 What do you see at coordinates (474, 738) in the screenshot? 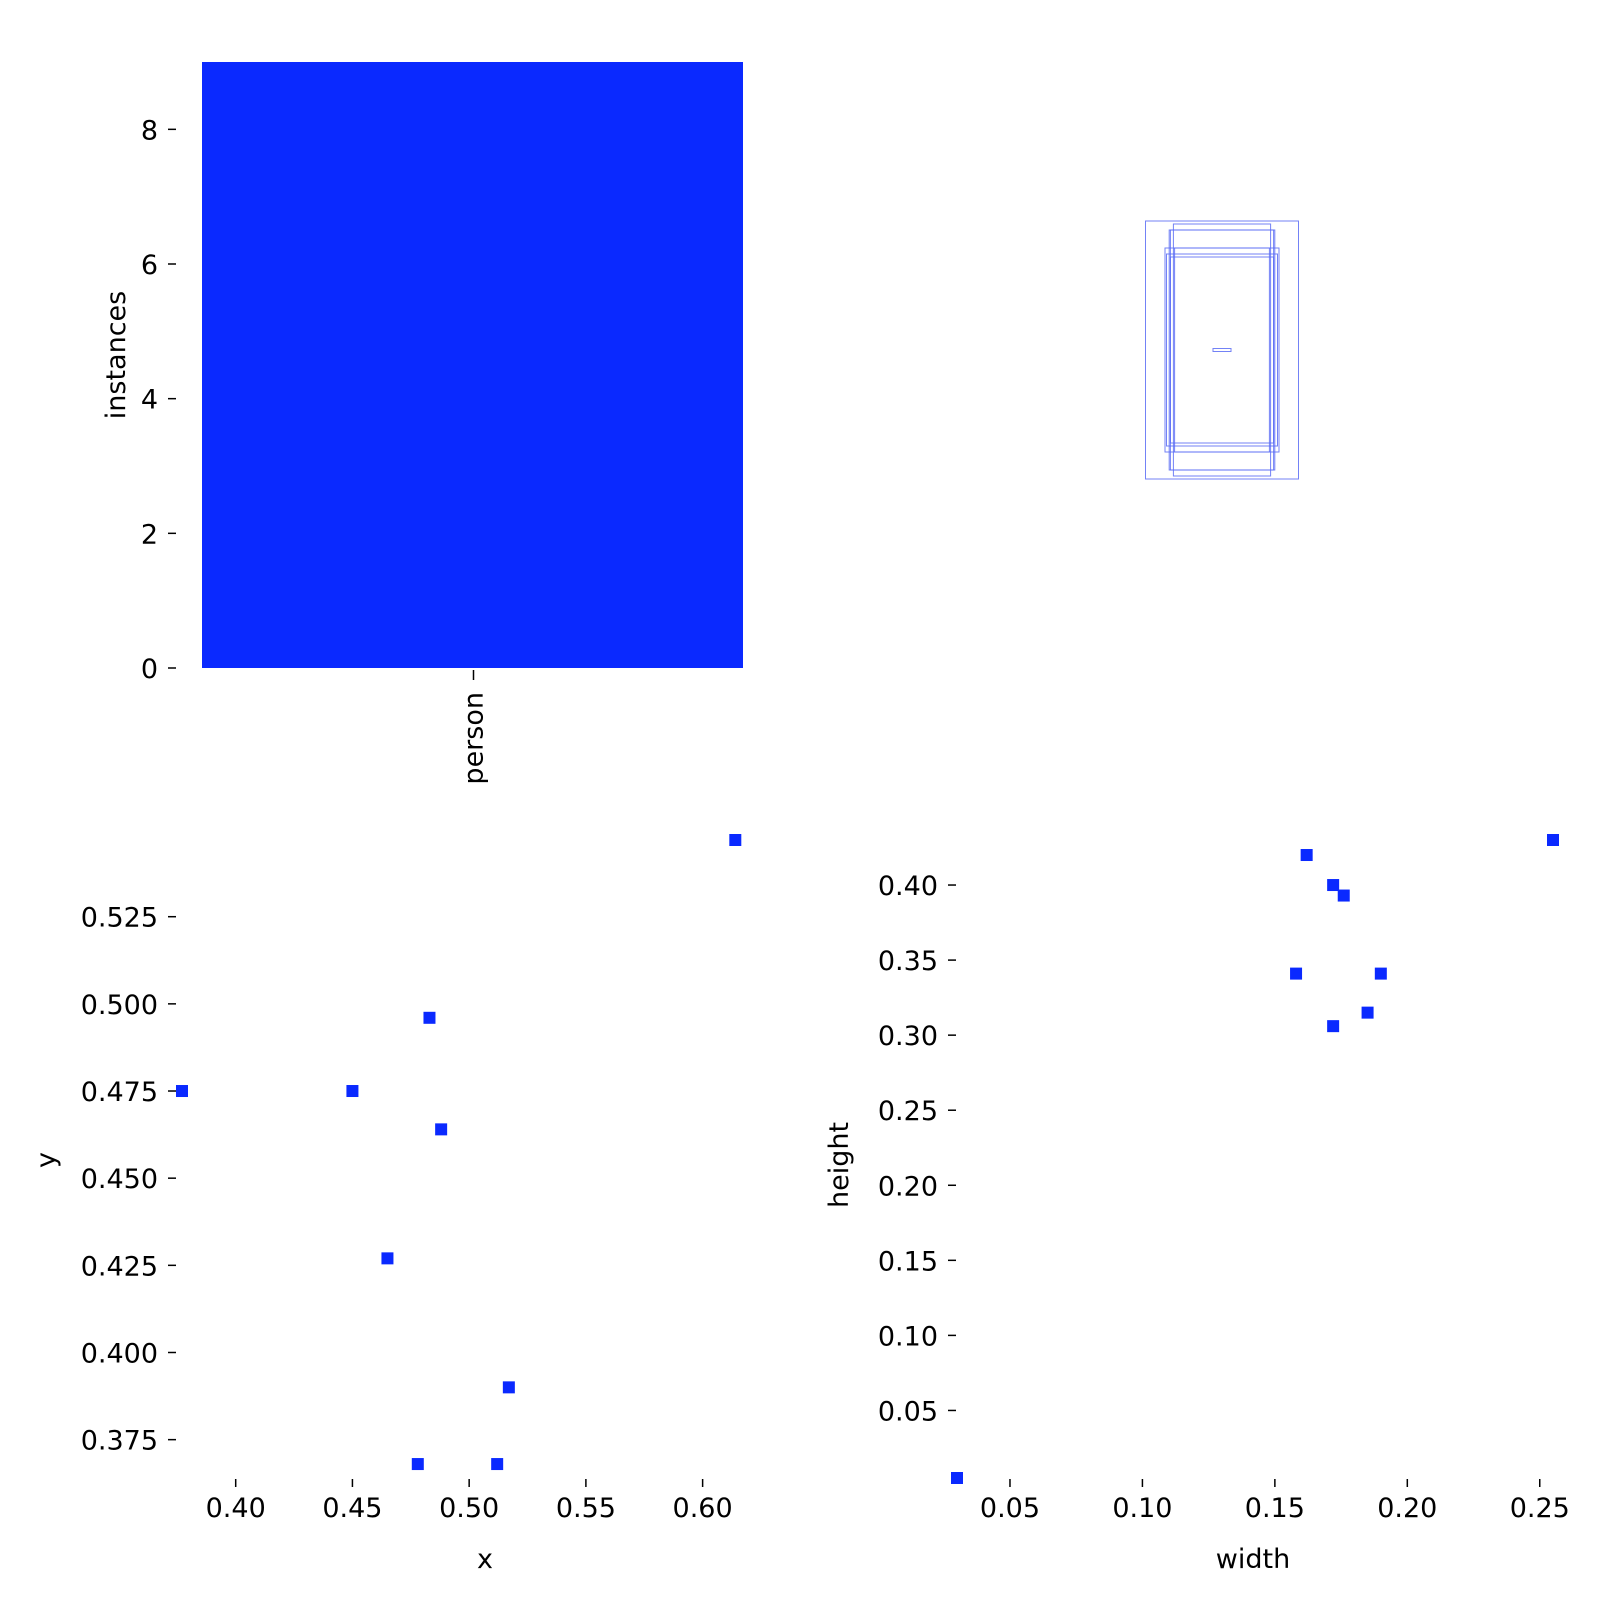
I see `x-tick-label: person` at bounding box center [474, 738].